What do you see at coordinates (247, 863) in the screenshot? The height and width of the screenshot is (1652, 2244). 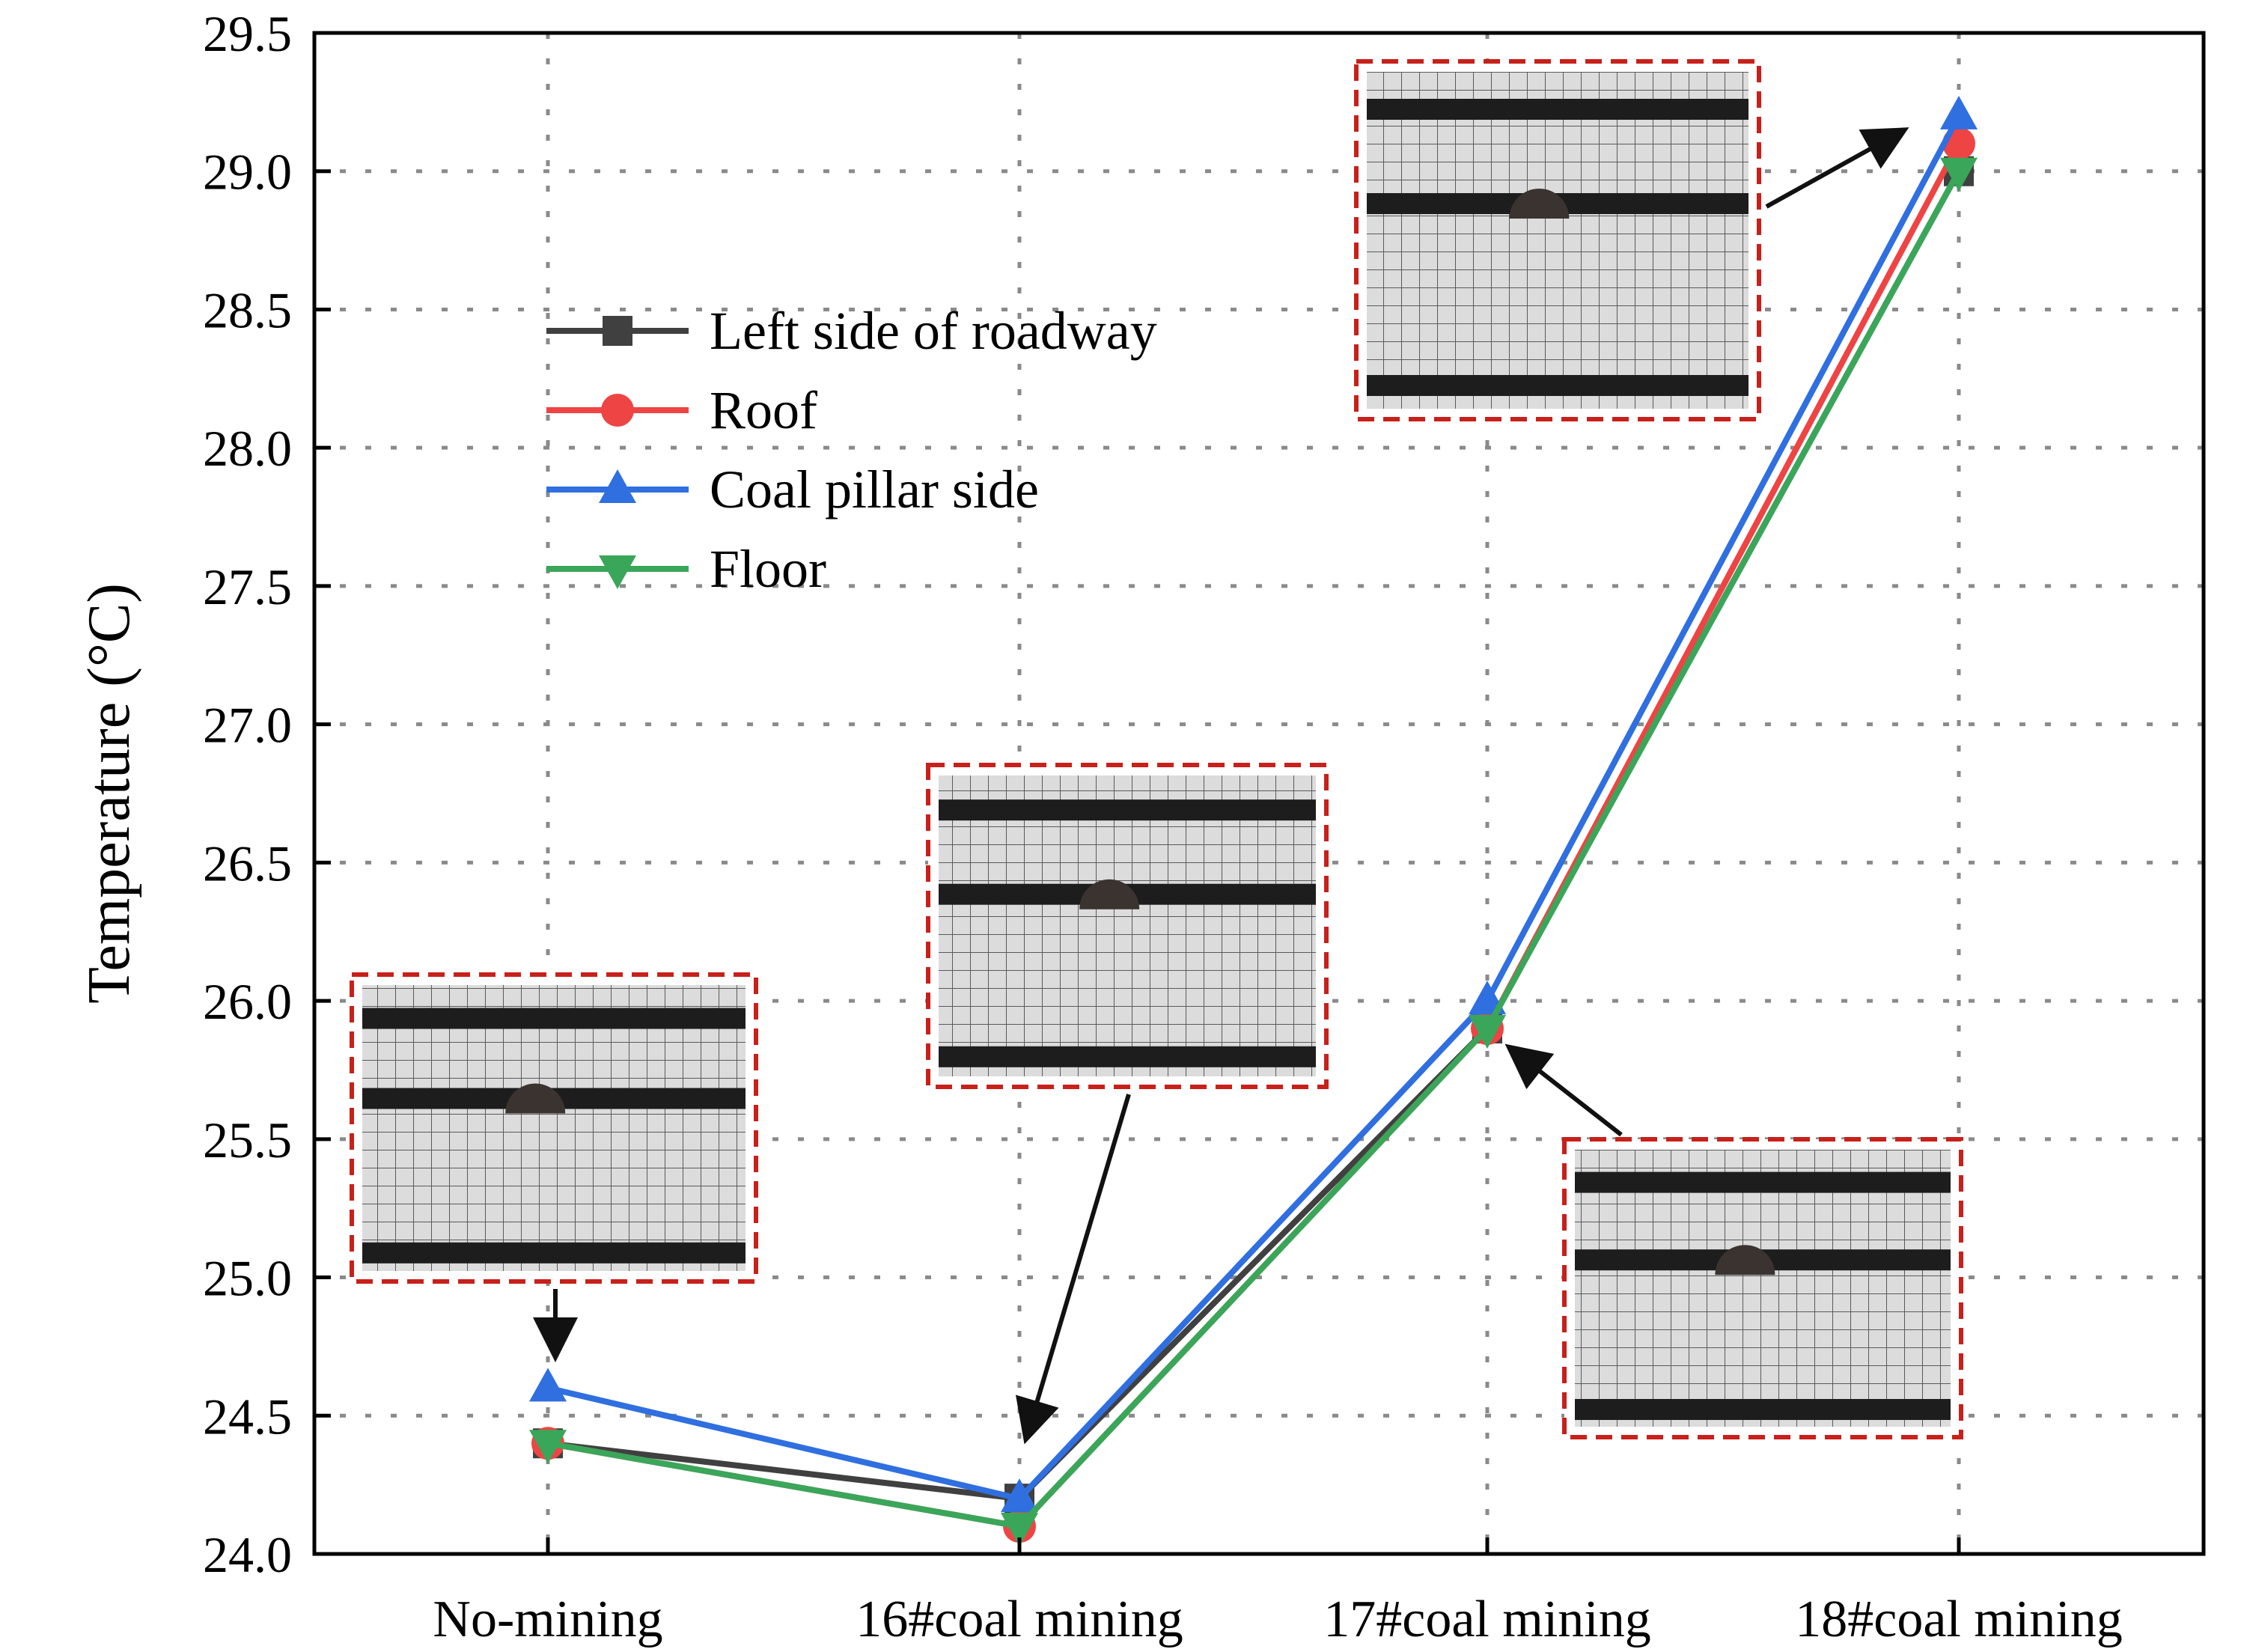 I see `y-tick-label: 26.5` at bounding box center [247, 863].